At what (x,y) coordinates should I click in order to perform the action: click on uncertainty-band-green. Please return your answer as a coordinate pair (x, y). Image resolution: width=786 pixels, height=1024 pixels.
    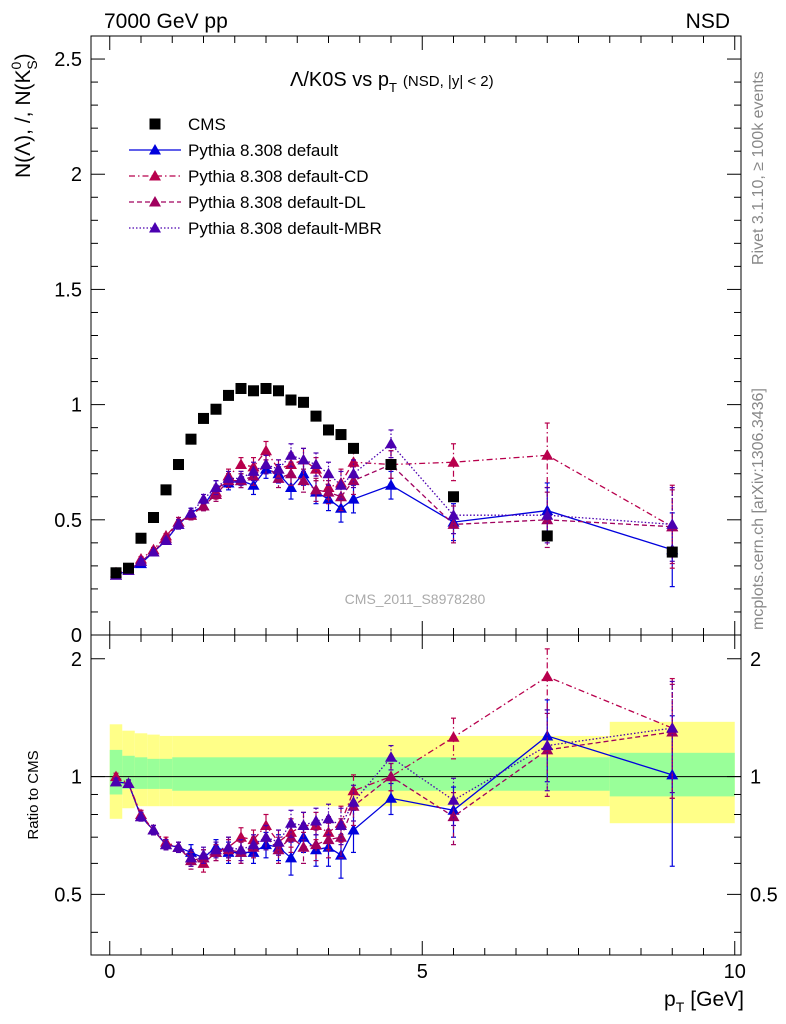
    Looking at the image, I should click on (141, 773).